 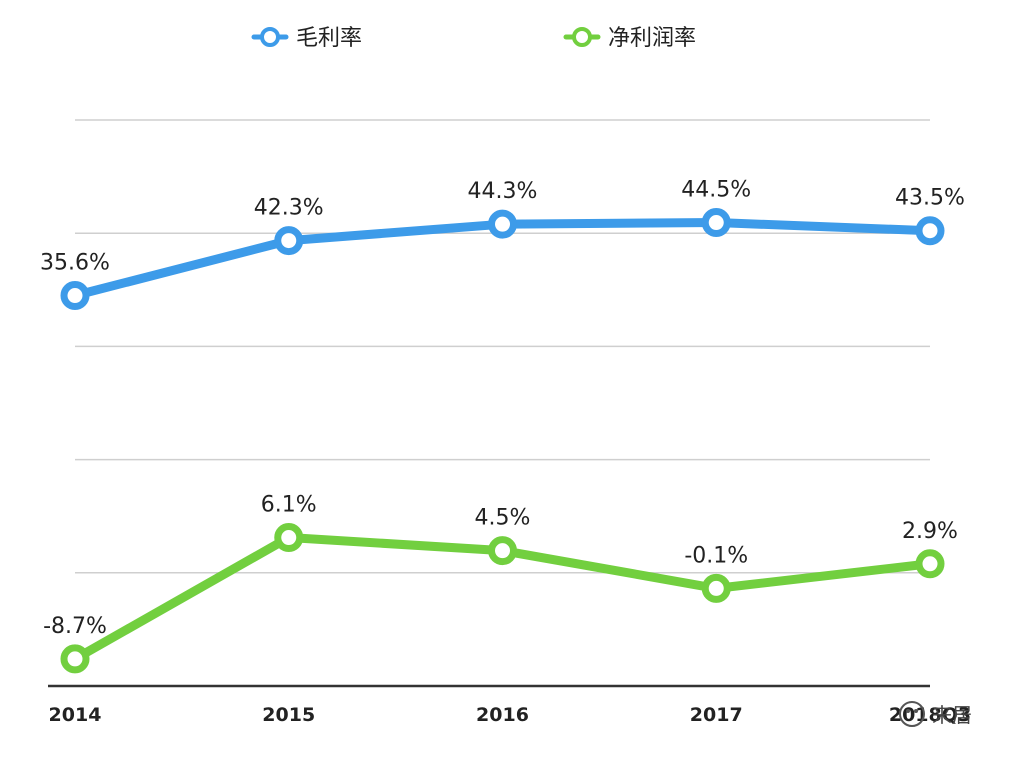 I want to click on legend: 毛利率 净利润率, so click(x=473, y=38).